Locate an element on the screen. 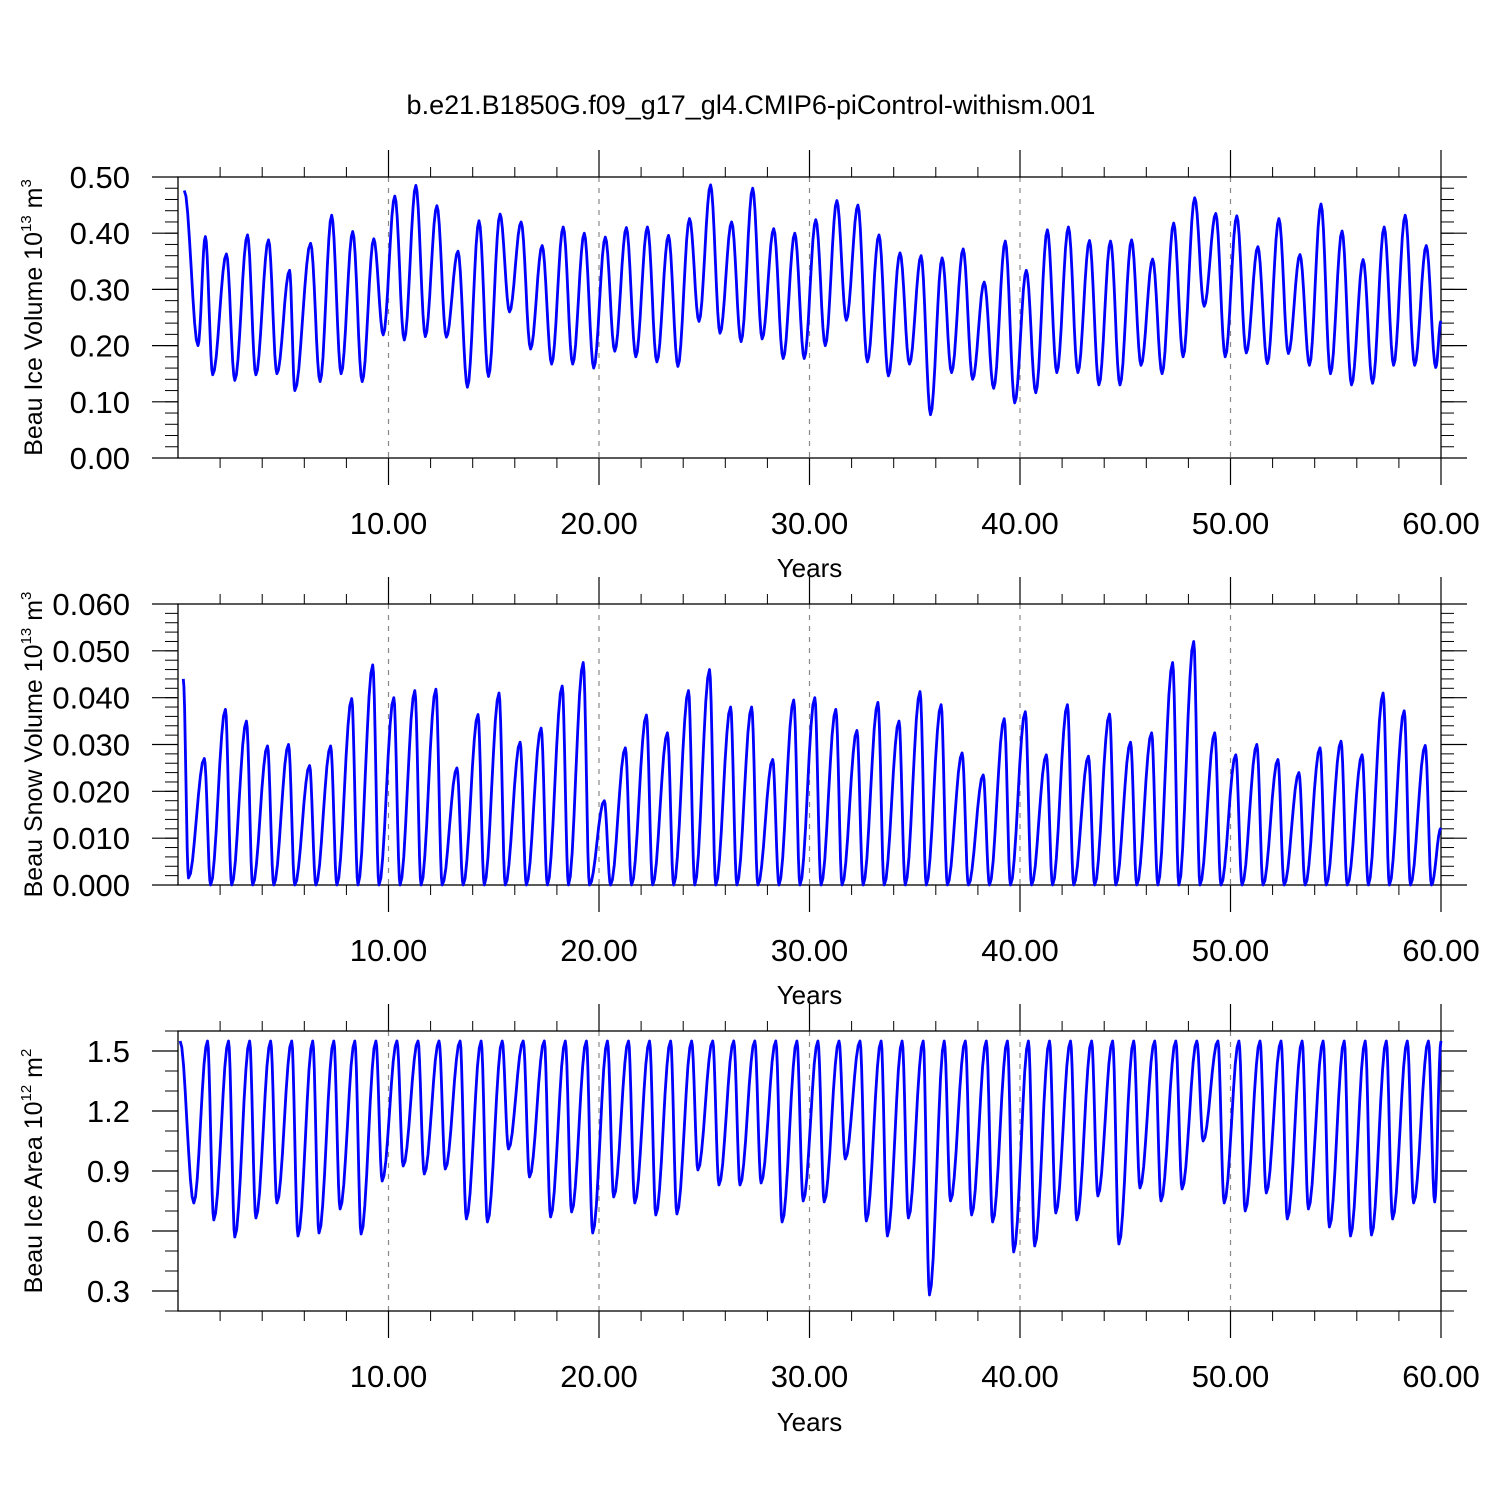 The height and width of the screenshot is (1505, 1500). y-tick-label: 1.2 is located at coordinates (108, 1111).